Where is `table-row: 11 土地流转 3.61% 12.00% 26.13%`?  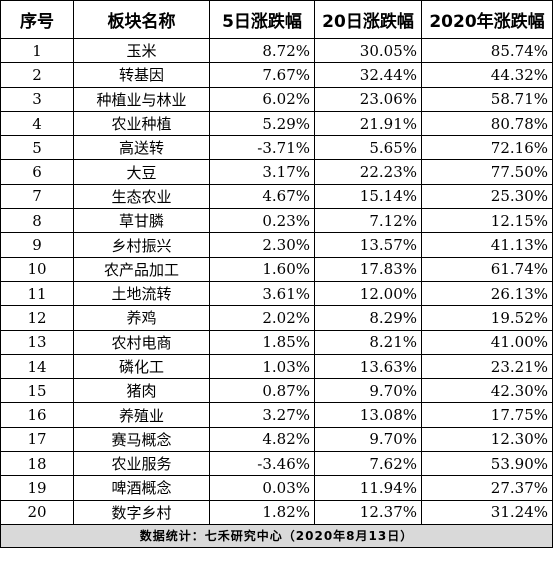 table-row: 11 土地流转 3.61% 12.00% 26.13% is located at coordinates (276, 293).